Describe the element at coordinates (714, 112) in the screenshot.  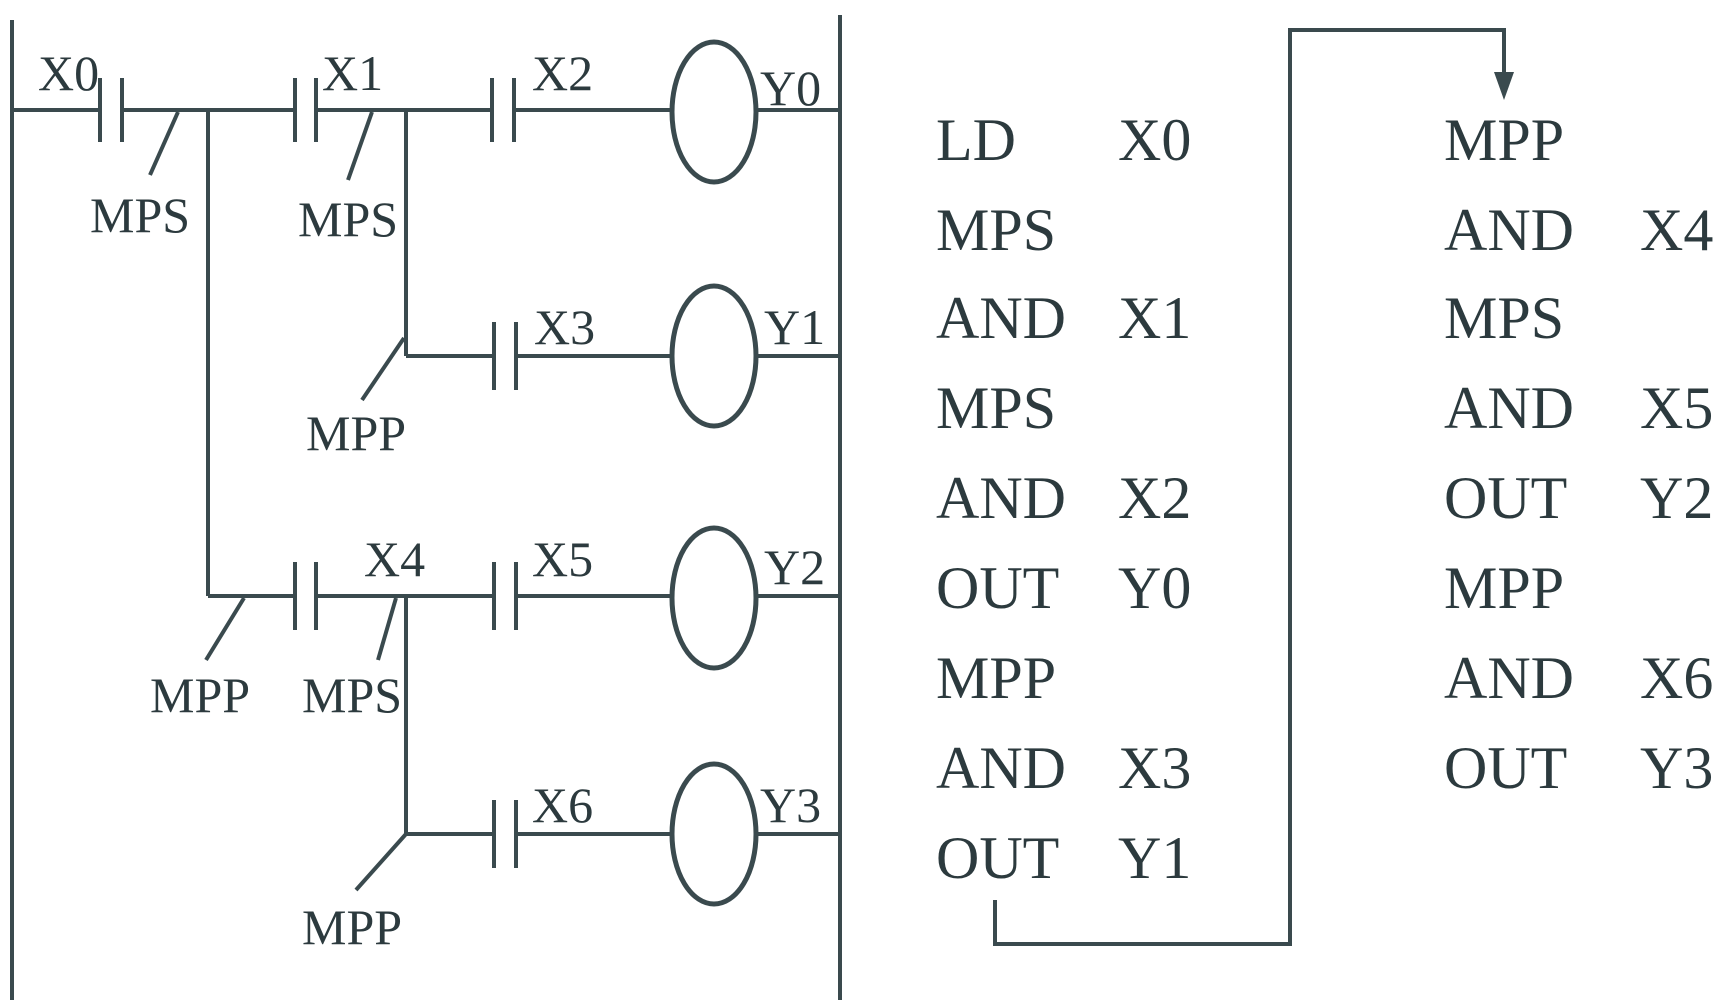
I see `coil-y0` at that location.